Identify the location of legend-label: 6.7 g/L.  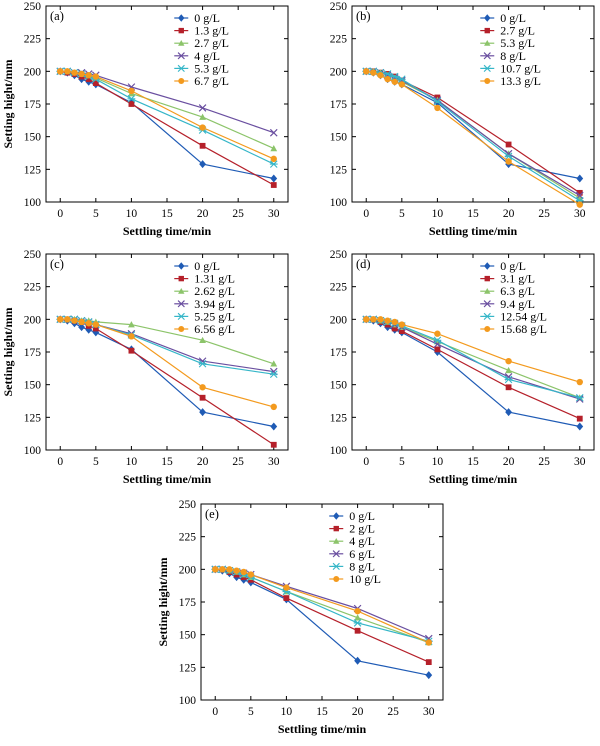
(211, 81).